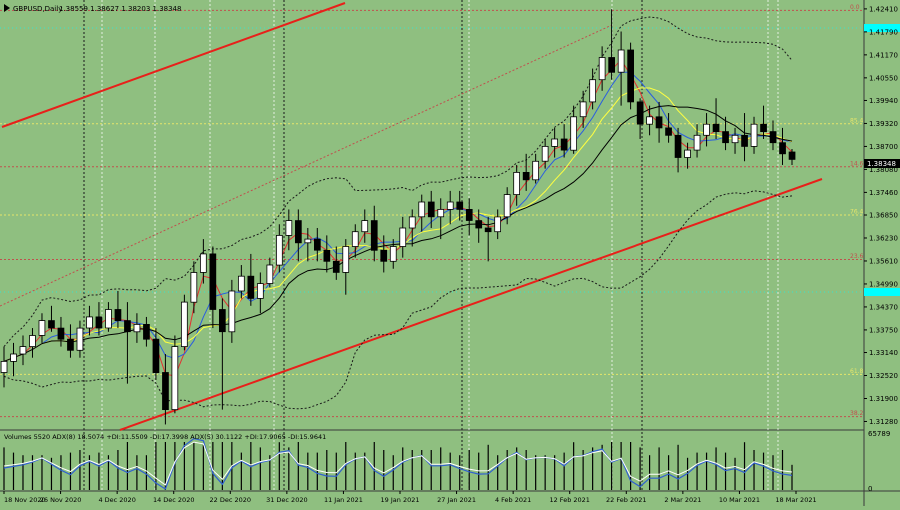 This screenshot has height=510, width=900. Describe the element at coordinates (287, 500) in the screenshot. I see `date-tick-label: 31 Dec 2020` at that location.